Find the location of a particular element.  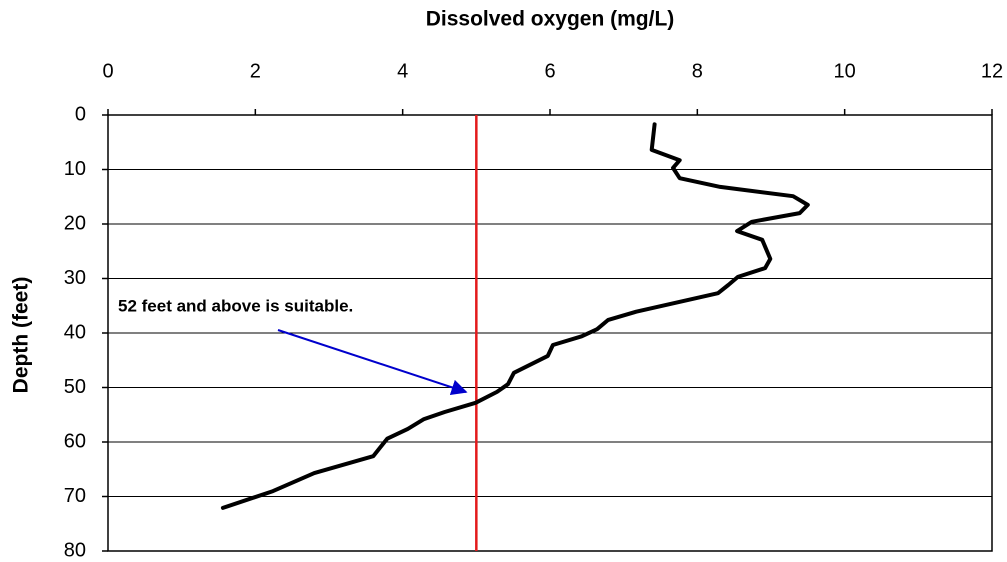

annotation-arrow is located at coordinates (372, 362).